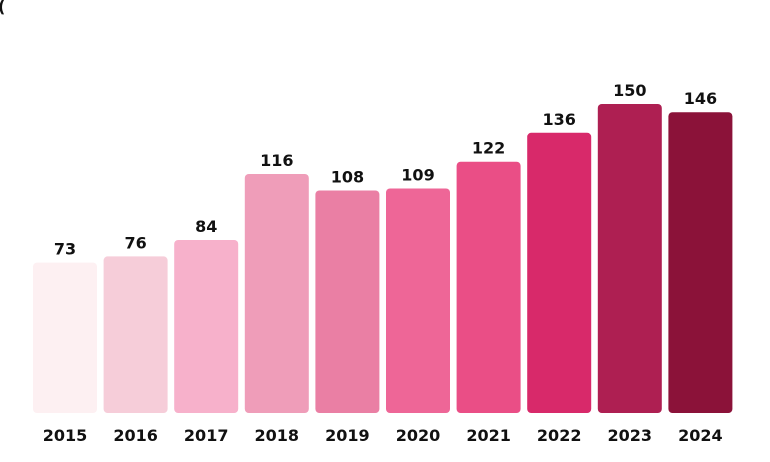 The height and width of the screenshot is (462, 770). What do you see at coordinates (488, 148) in the screenshot?
I see `value-label-2021: 122` at bounding box center [488, 148].